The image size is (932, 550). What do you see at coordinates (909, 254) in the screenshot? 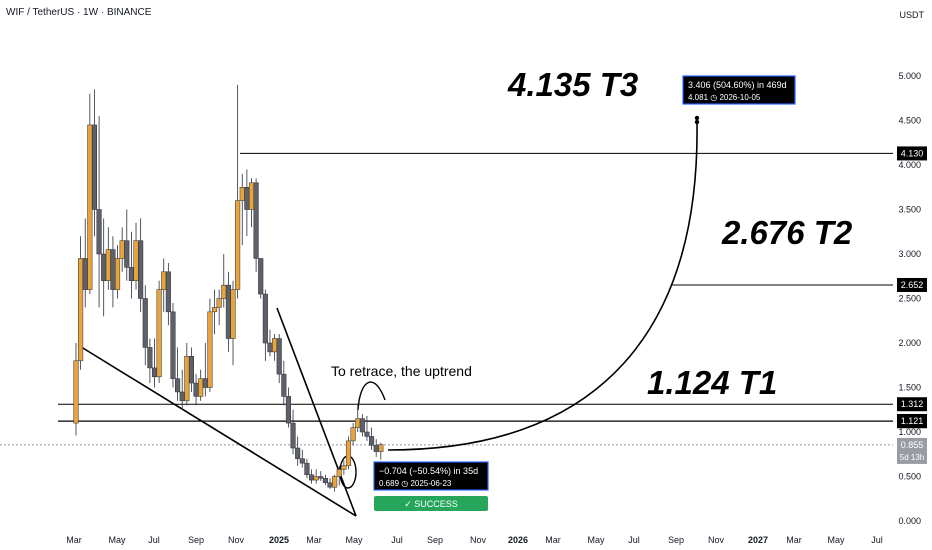
I see `y-tick-label: 3.000` at bounding box center [909, 254].